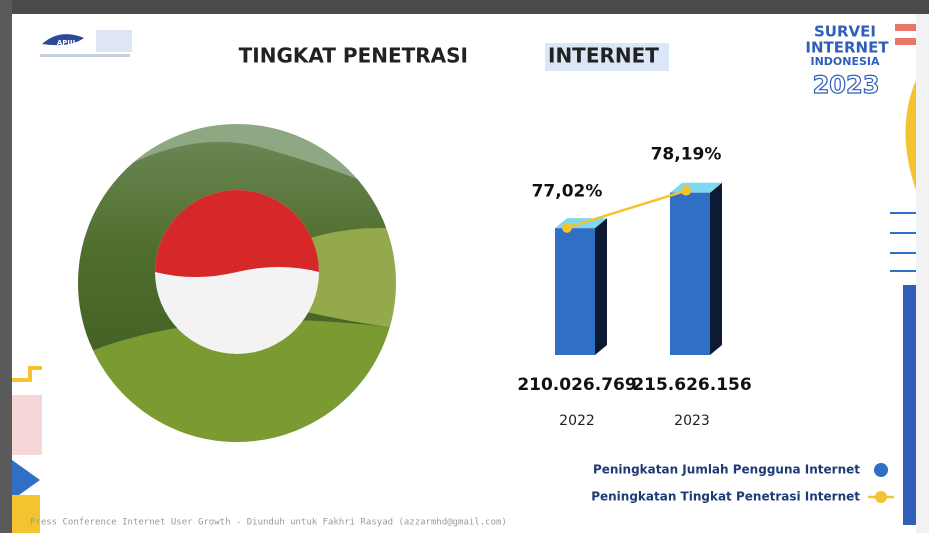 The height and width of the screenshot is (537, 929). I want to click on value-label: 215.626.156, so click(691, 385).